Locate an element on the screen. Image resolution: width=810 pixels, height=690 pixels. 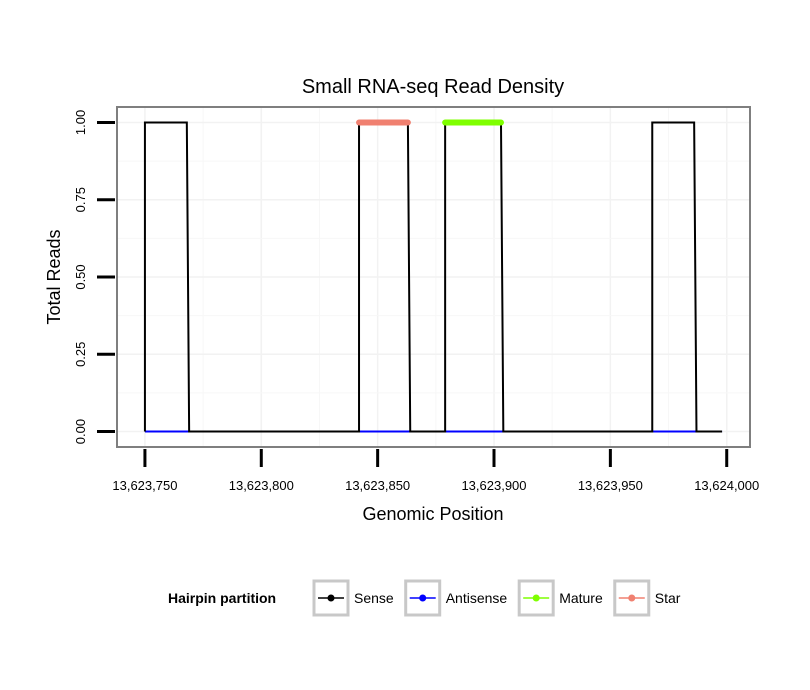
y-axis-ticks: 0.00 0.25 0.50 0.75 1.00 is located at coordinates (94, 277).